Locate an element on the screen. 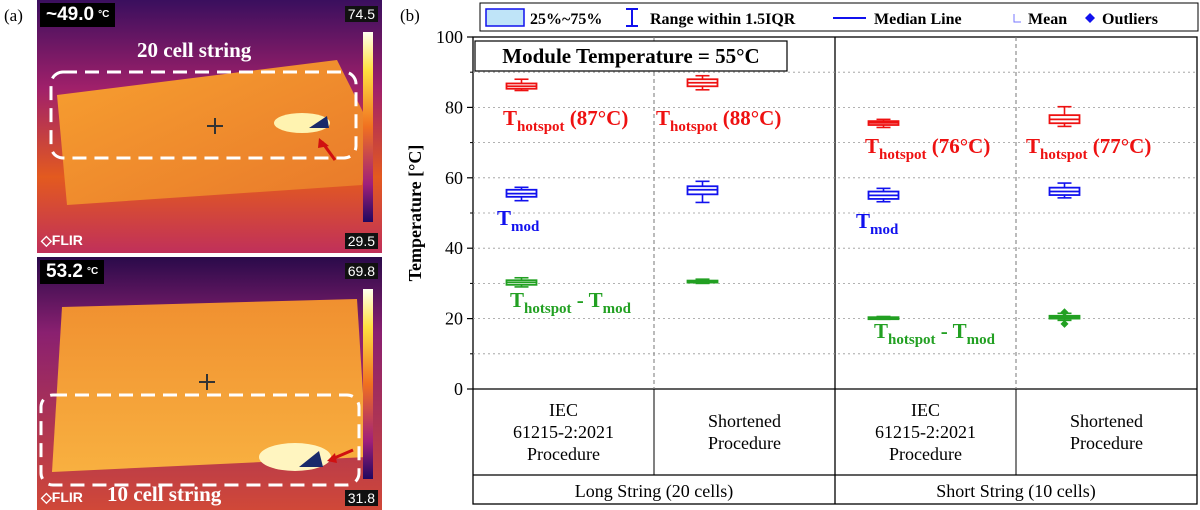 The height and width of the screenshot is (510, 1200). series-annotation: Thotspot (77°C) is located at coordinates (1088, 148).